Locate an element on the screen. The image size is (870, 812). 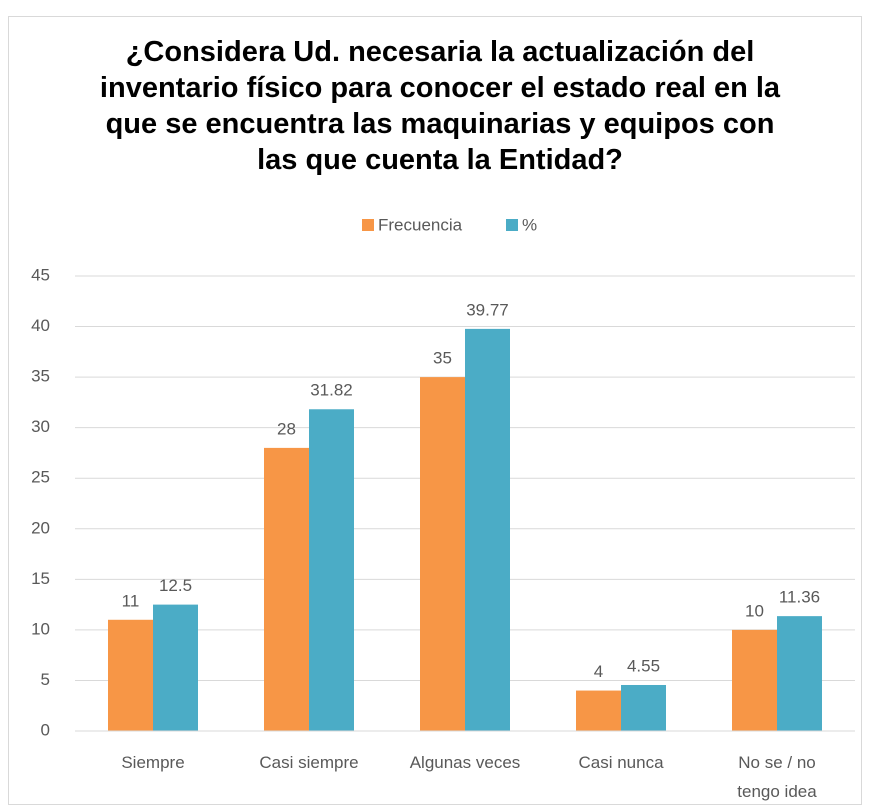
data-label: 39.77 is located at coordinates (487, 309).